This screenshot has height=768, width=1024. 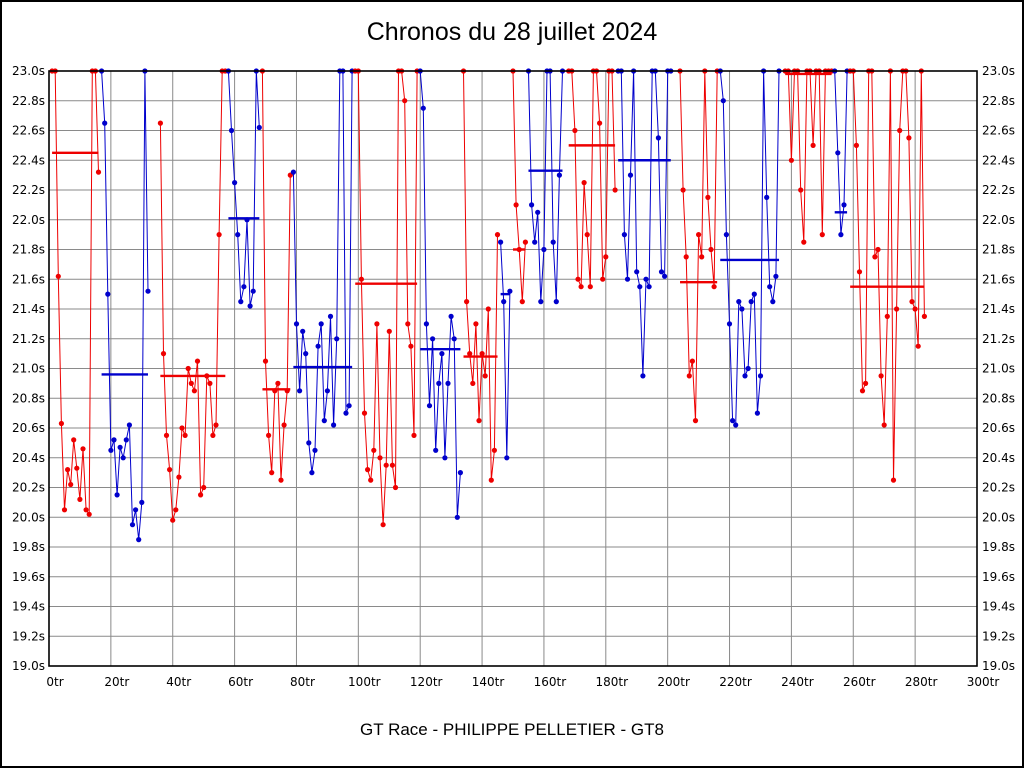 What do you see at coordinates (998, 517) in the screenshot?
I see `y-tick-label: 20.0s` at bounding box center [998, 517].